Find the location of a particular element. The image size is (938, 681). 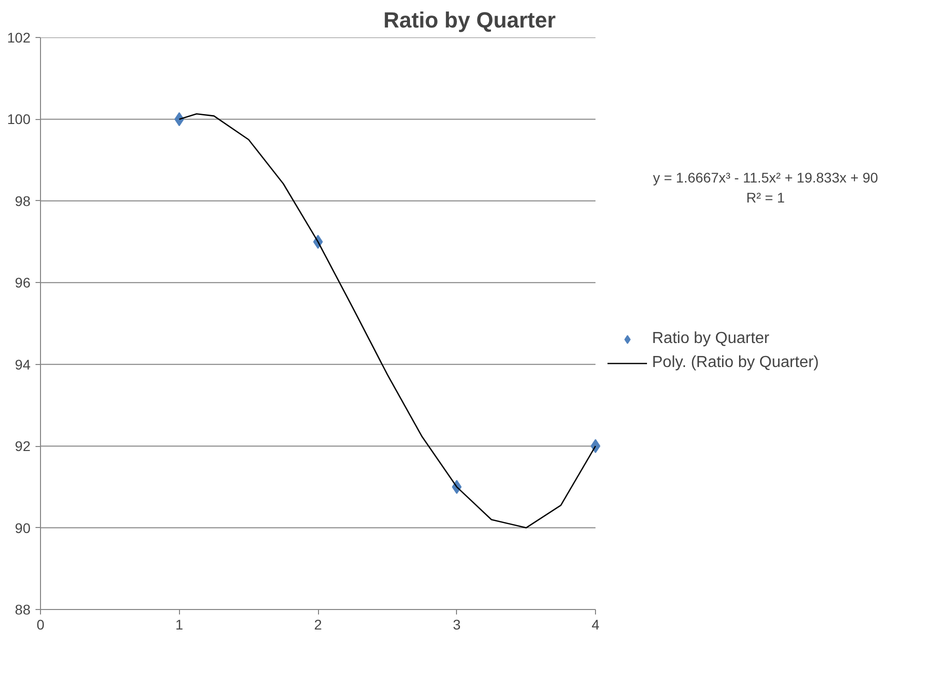

y-tick-label: 100 is located at coordinates (19, 119).